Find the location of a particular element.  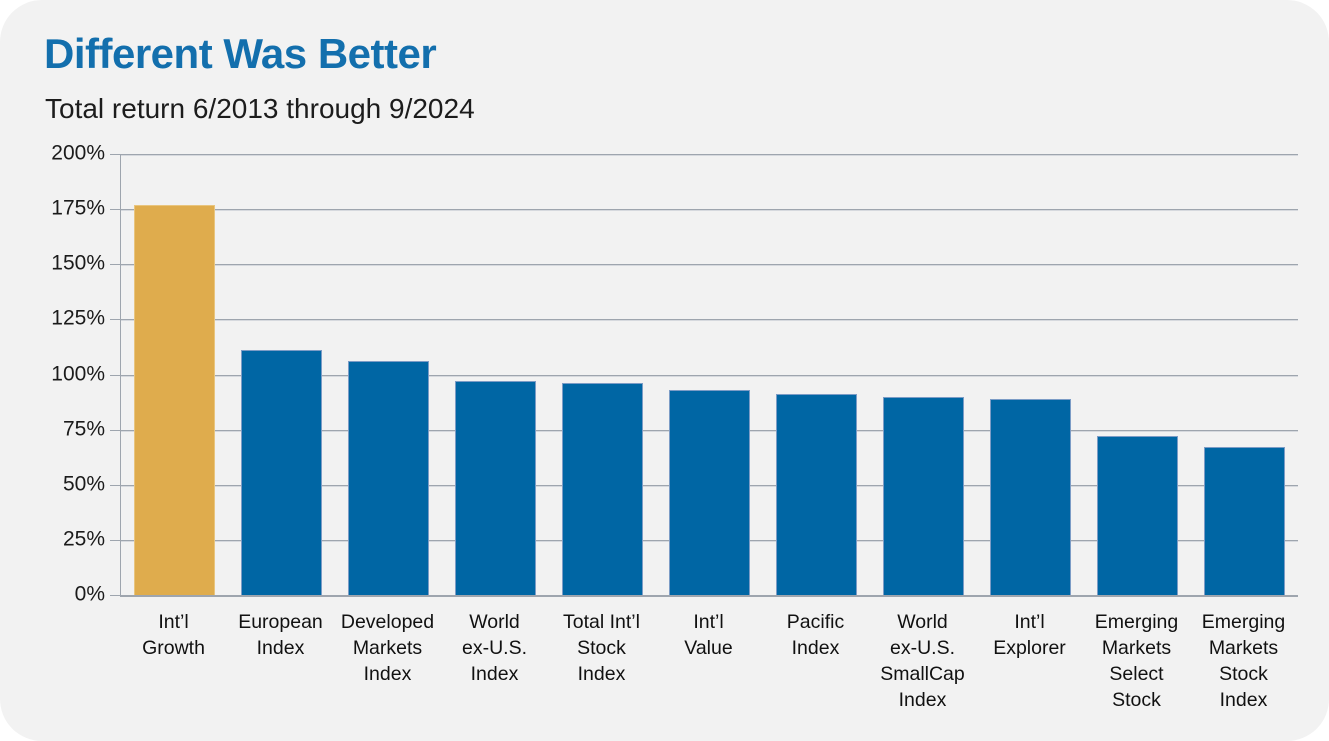

y-axis-label: 75% is located at coordinates (83, 429).